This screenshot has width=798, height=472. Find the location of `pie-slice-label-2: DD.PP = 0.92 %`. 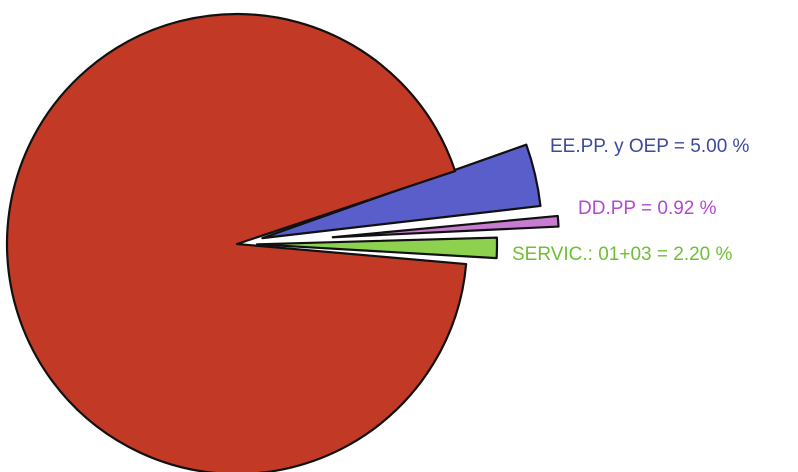

pie-slice-label-2: DD.PP = 0.92 % is located at coordinates (647, 208).